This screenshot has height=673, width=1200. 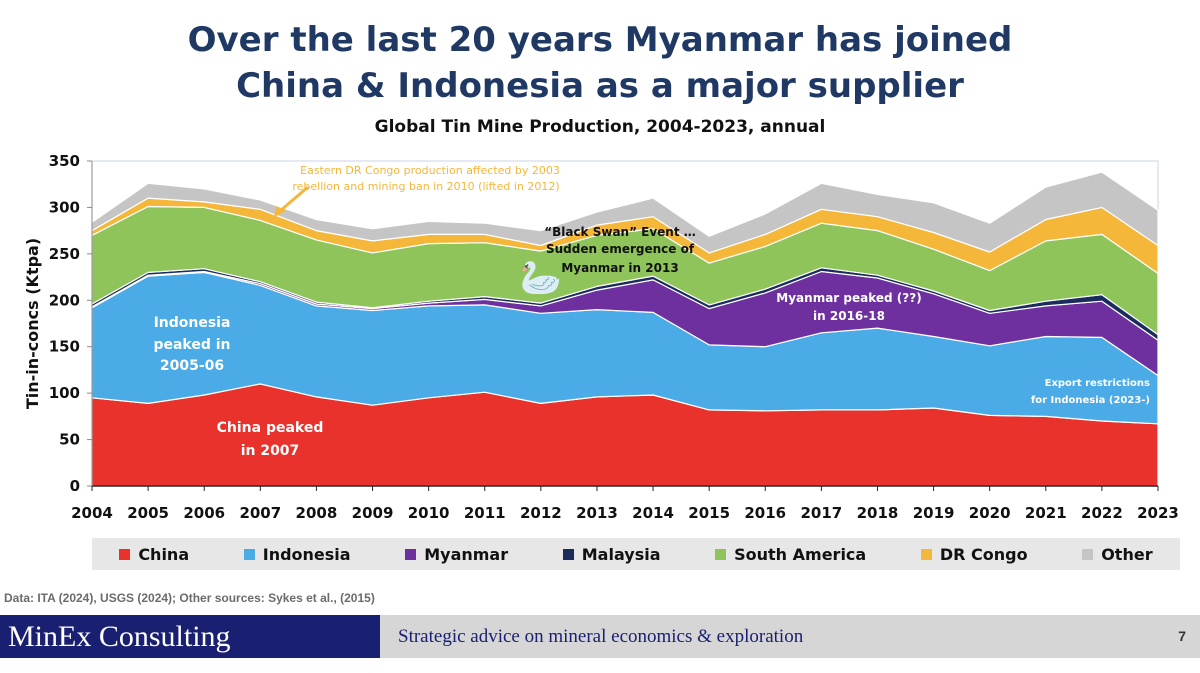 I want to click on legend-label: Other, so click(x=1127, y=554).